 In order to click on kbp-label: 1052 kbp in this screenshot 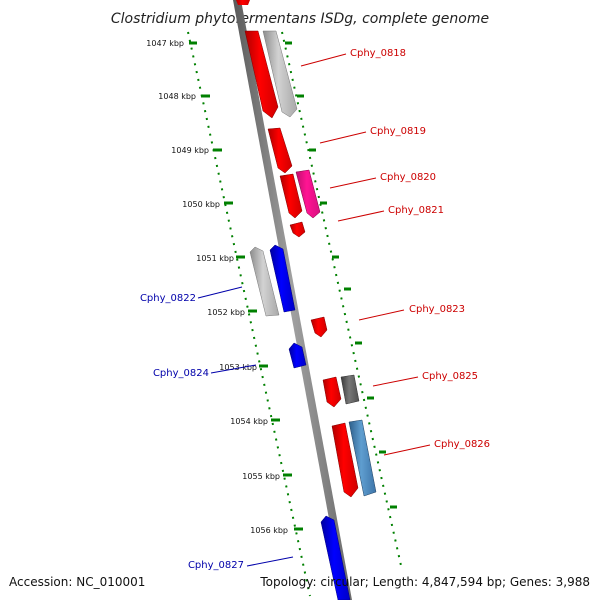, I will do `click(226, 312)`.